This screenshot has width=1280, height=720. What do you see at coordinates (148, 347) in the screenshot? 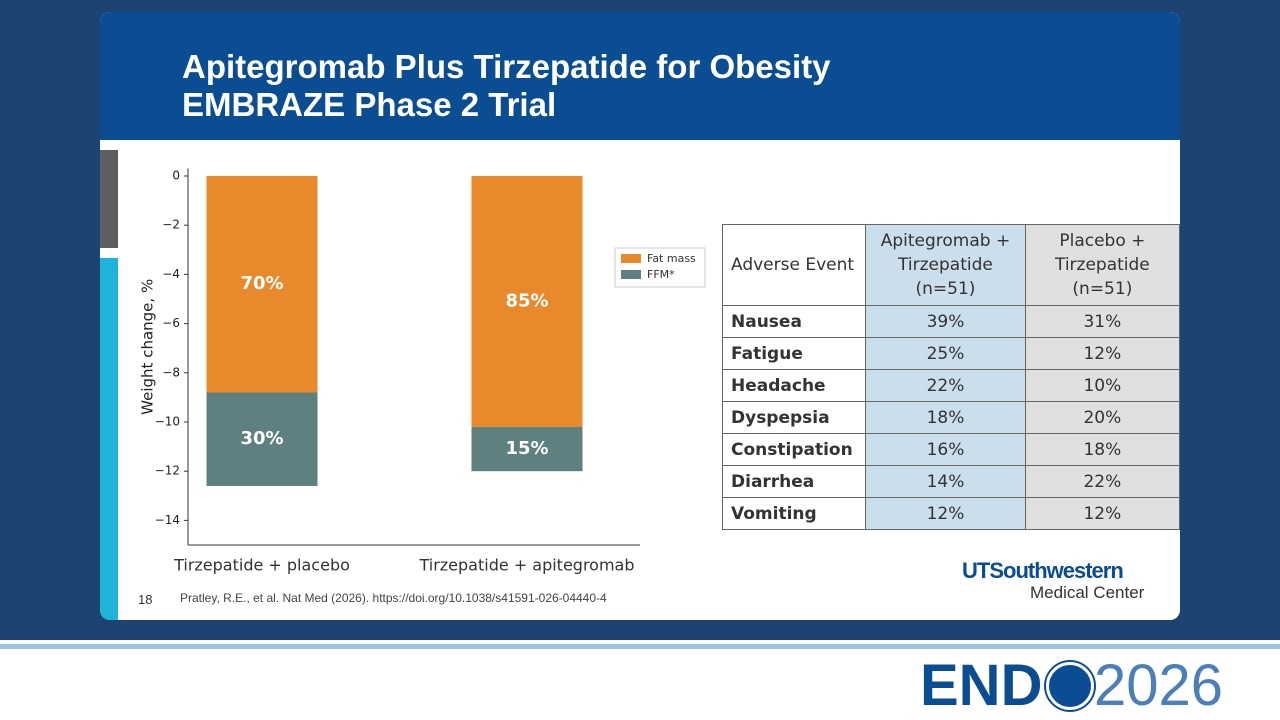
I see `y-axis-label: Weight change, %` at bounding box center [148, 347].